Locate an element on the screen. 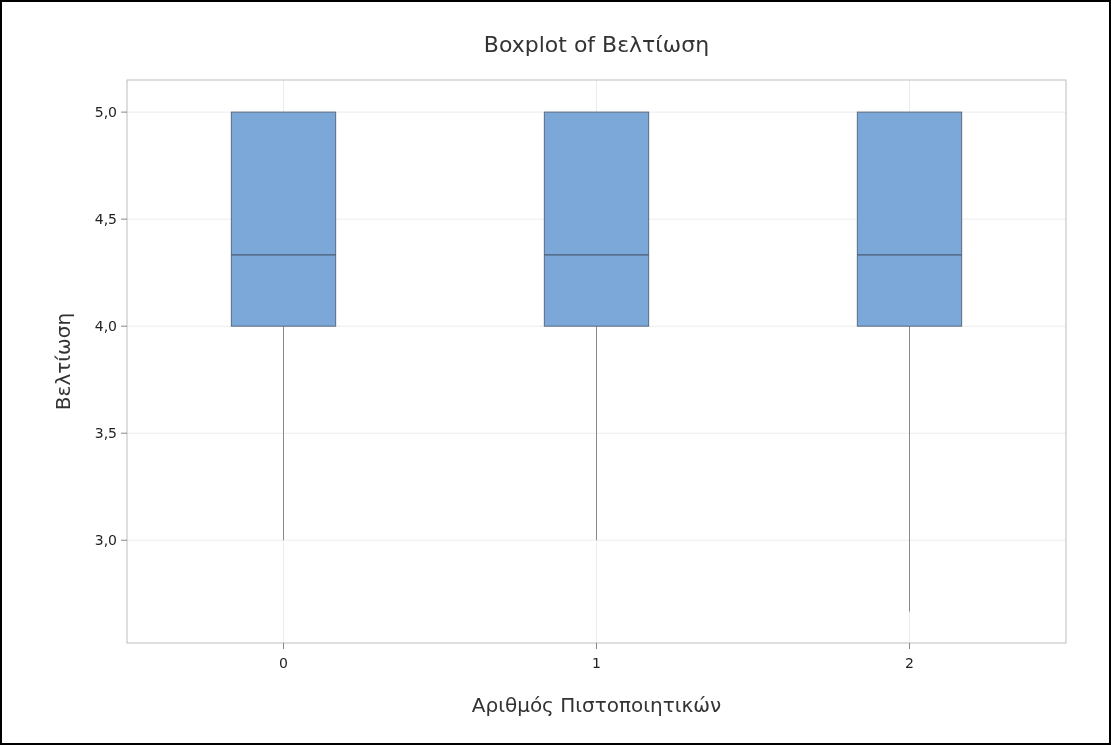  x-tick-label: 0 is located at coordinates (283, 663).